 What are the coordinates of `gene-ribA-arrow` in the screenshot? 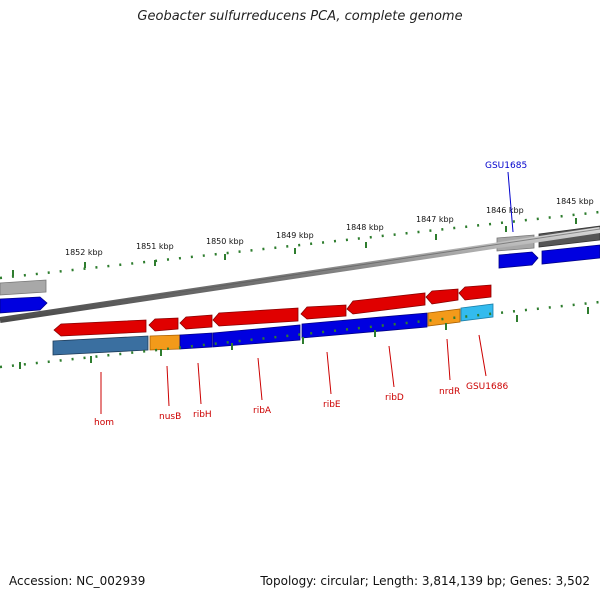 It's located at (255, 317).